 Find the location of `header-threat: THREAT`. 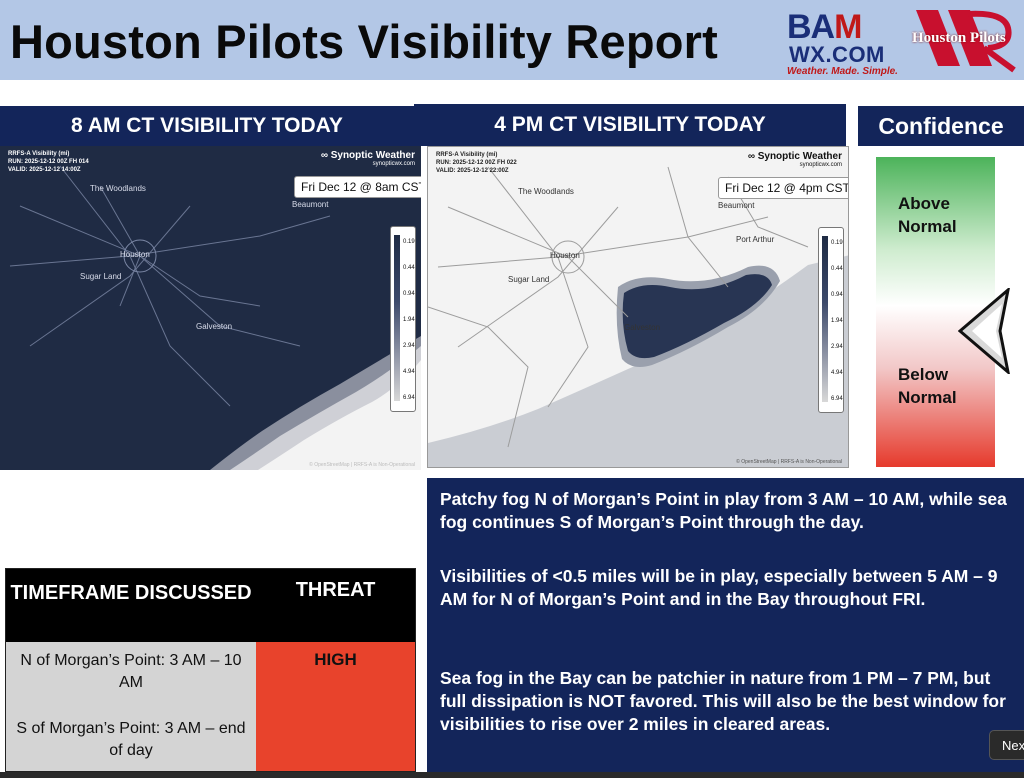

header-threat: THREAT is located at coordinates (335, 590).